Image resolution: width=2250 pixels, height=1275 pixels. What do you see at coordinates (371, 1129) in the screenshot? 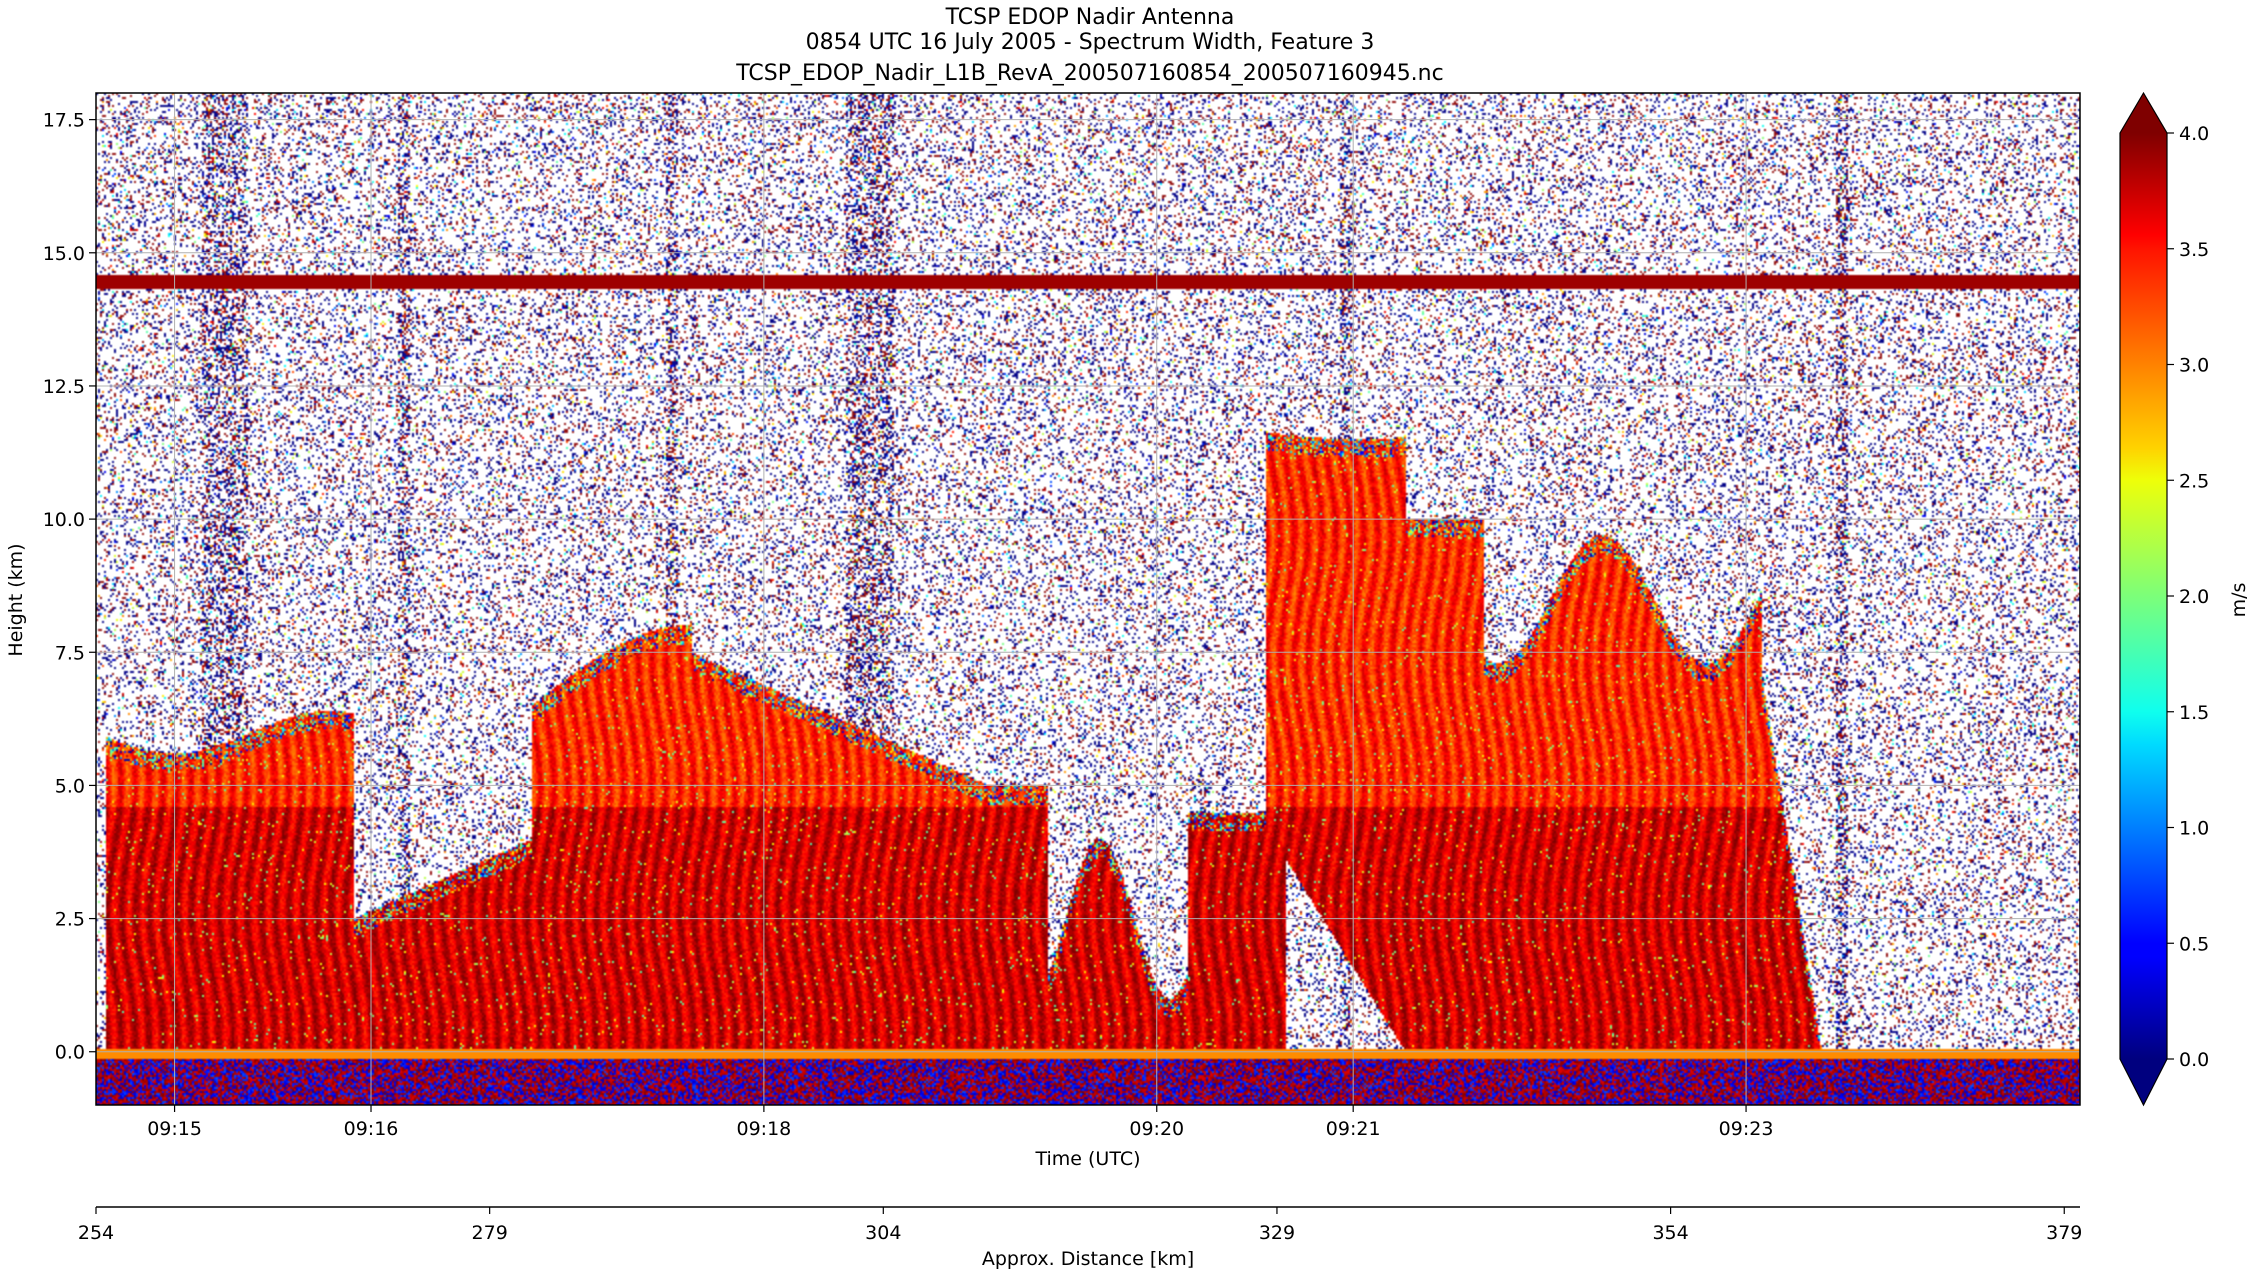
I see `x-tick-label: 09:16` at bounding box center [371, 1129].